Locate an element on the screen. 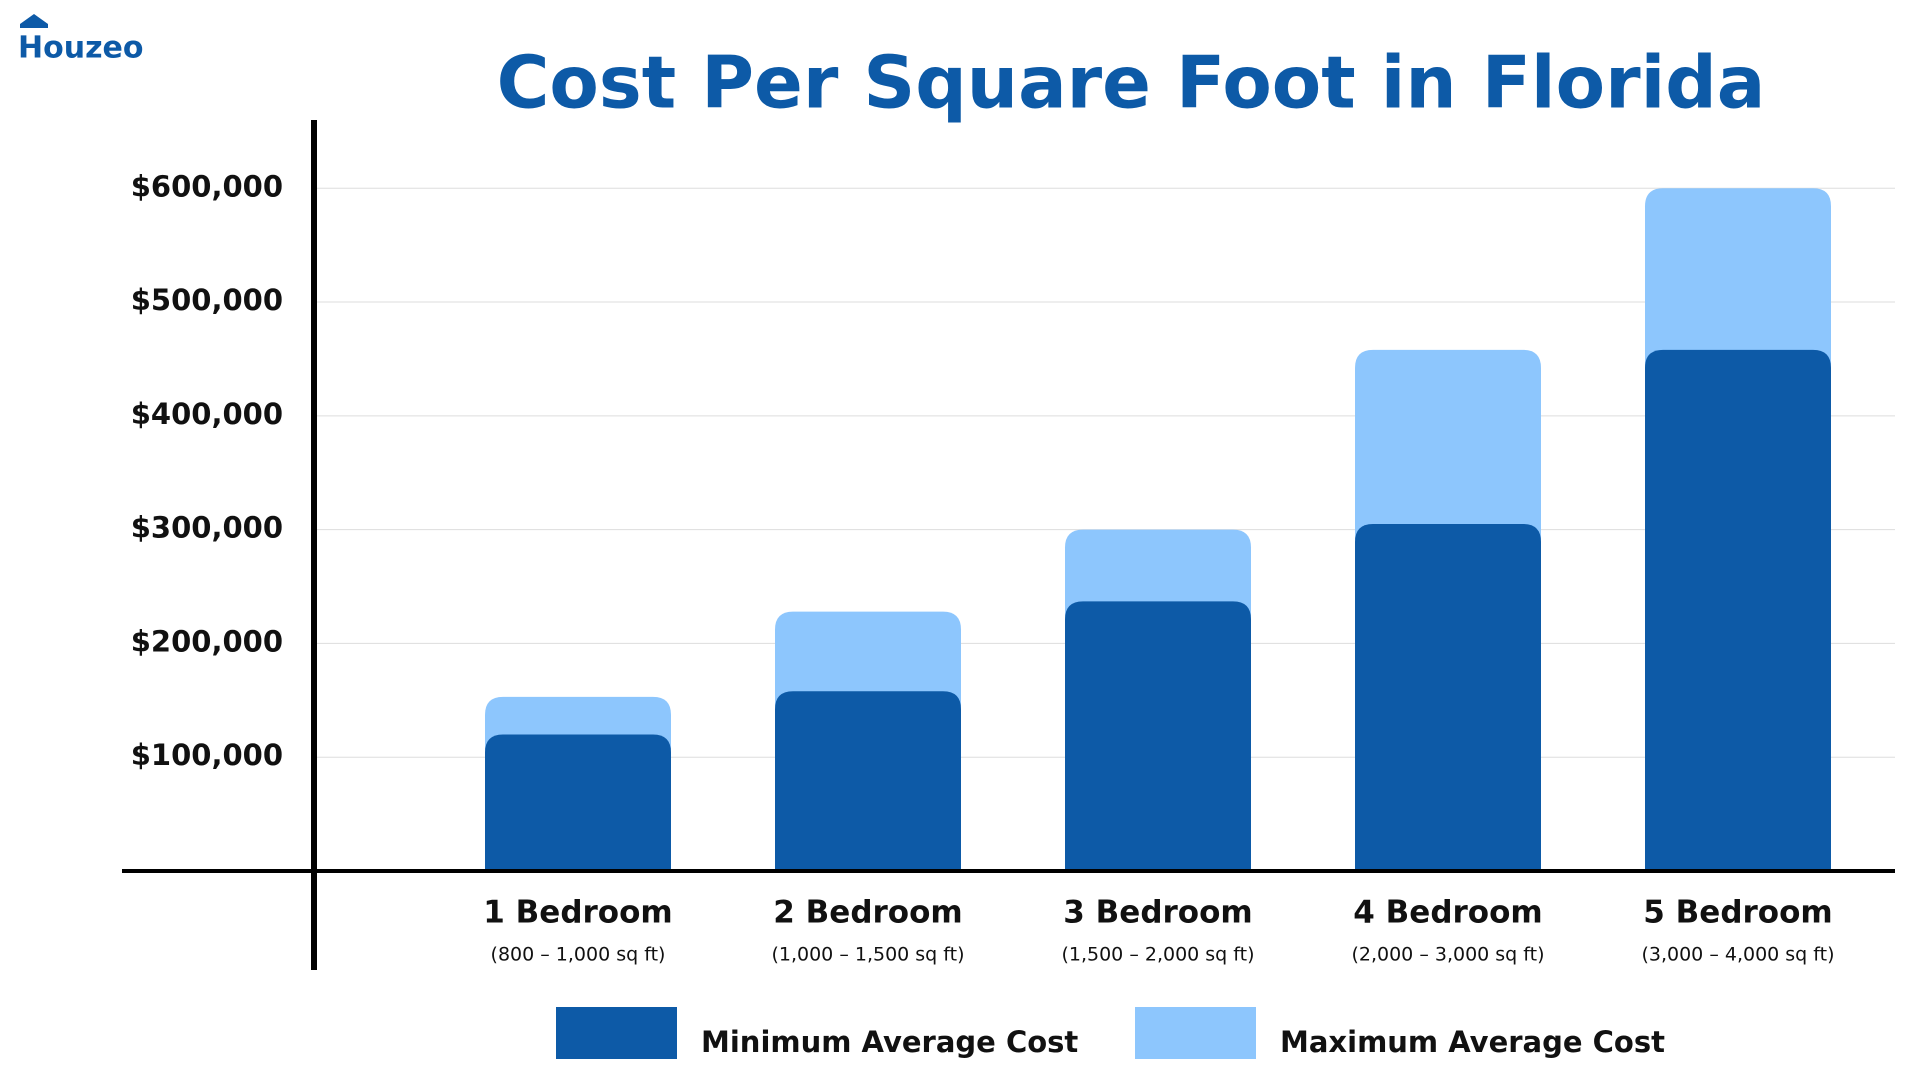  logo-icon is located at coordinates (34, 21).